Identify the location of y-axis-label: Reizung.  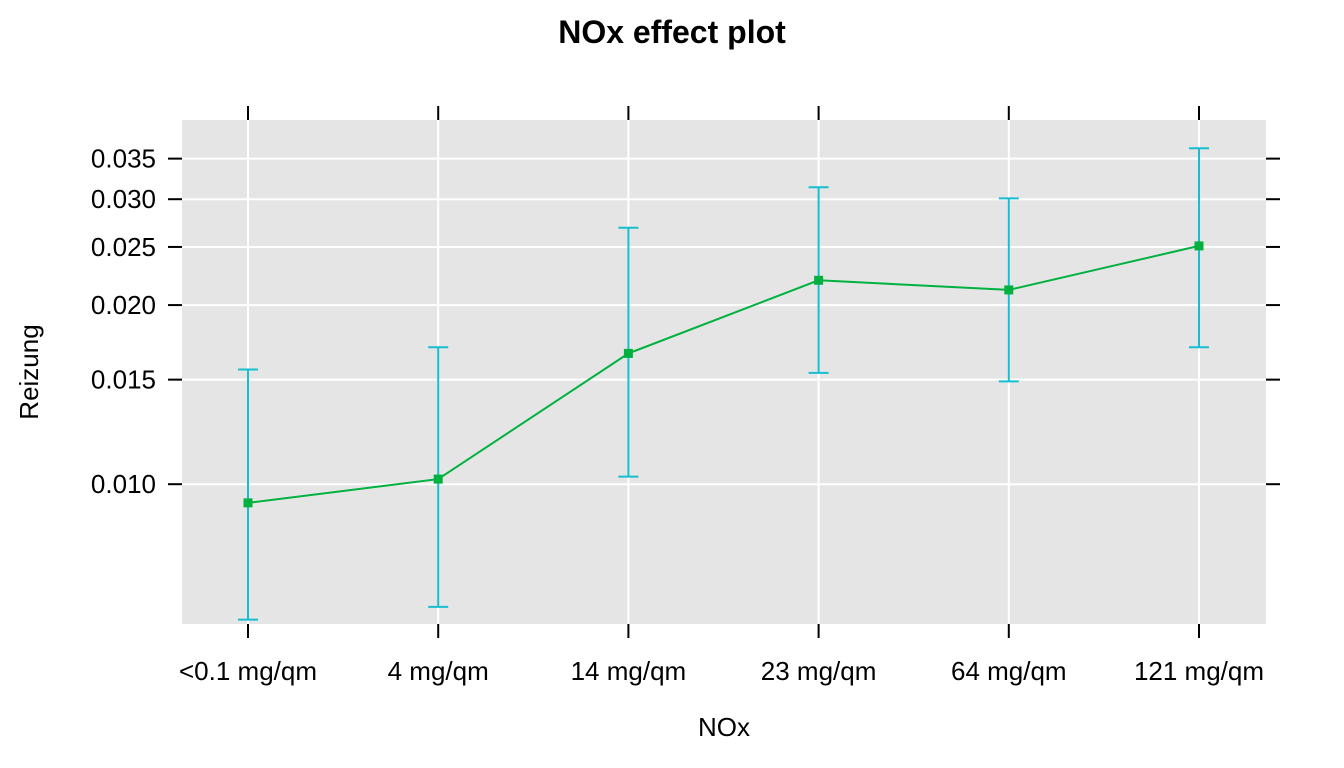
(29, 371).